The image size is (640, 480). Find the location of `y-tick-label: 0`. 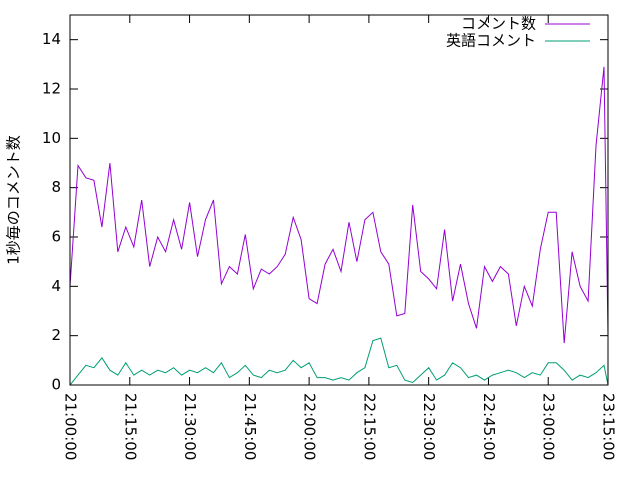

y-tick-label: 0 is located at coordinates (56, 385).